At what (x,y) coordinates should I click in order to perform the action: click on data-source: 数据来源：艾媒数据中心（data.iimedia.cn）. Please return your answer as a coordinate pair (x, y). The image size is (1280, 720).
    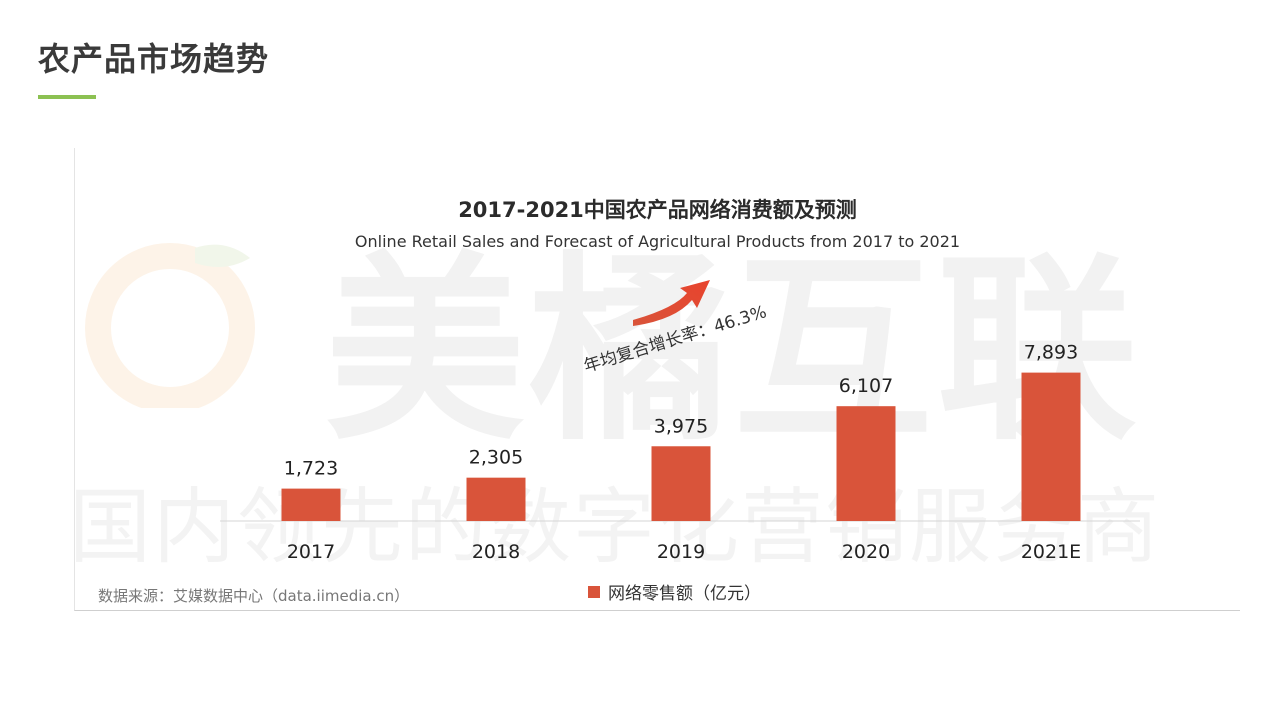
    Looking at the image, I should click on (254, 596).